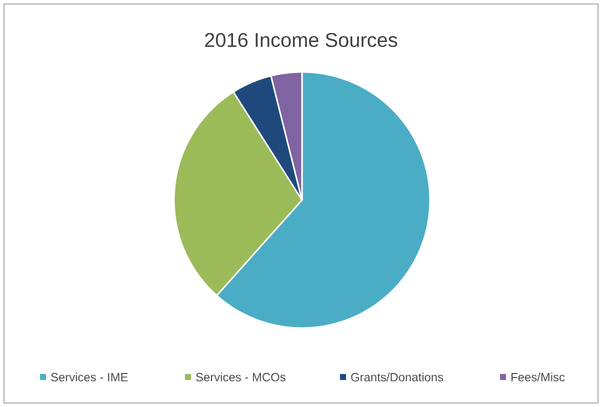 The height and width of the screenshot is (407, 602). Describe the element at coordinates (301, 40) in the screenshot. I see `chart-title: 2016 Income Sources` at that location.